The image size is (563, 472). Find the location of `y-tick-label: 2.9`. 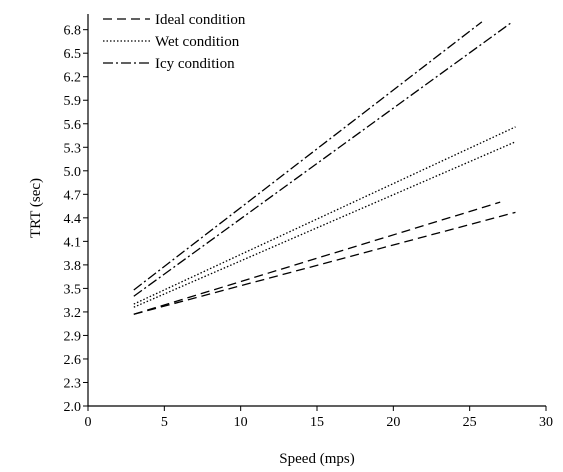

y-tick-label: 2.9 is located at coordinates (73, 336).